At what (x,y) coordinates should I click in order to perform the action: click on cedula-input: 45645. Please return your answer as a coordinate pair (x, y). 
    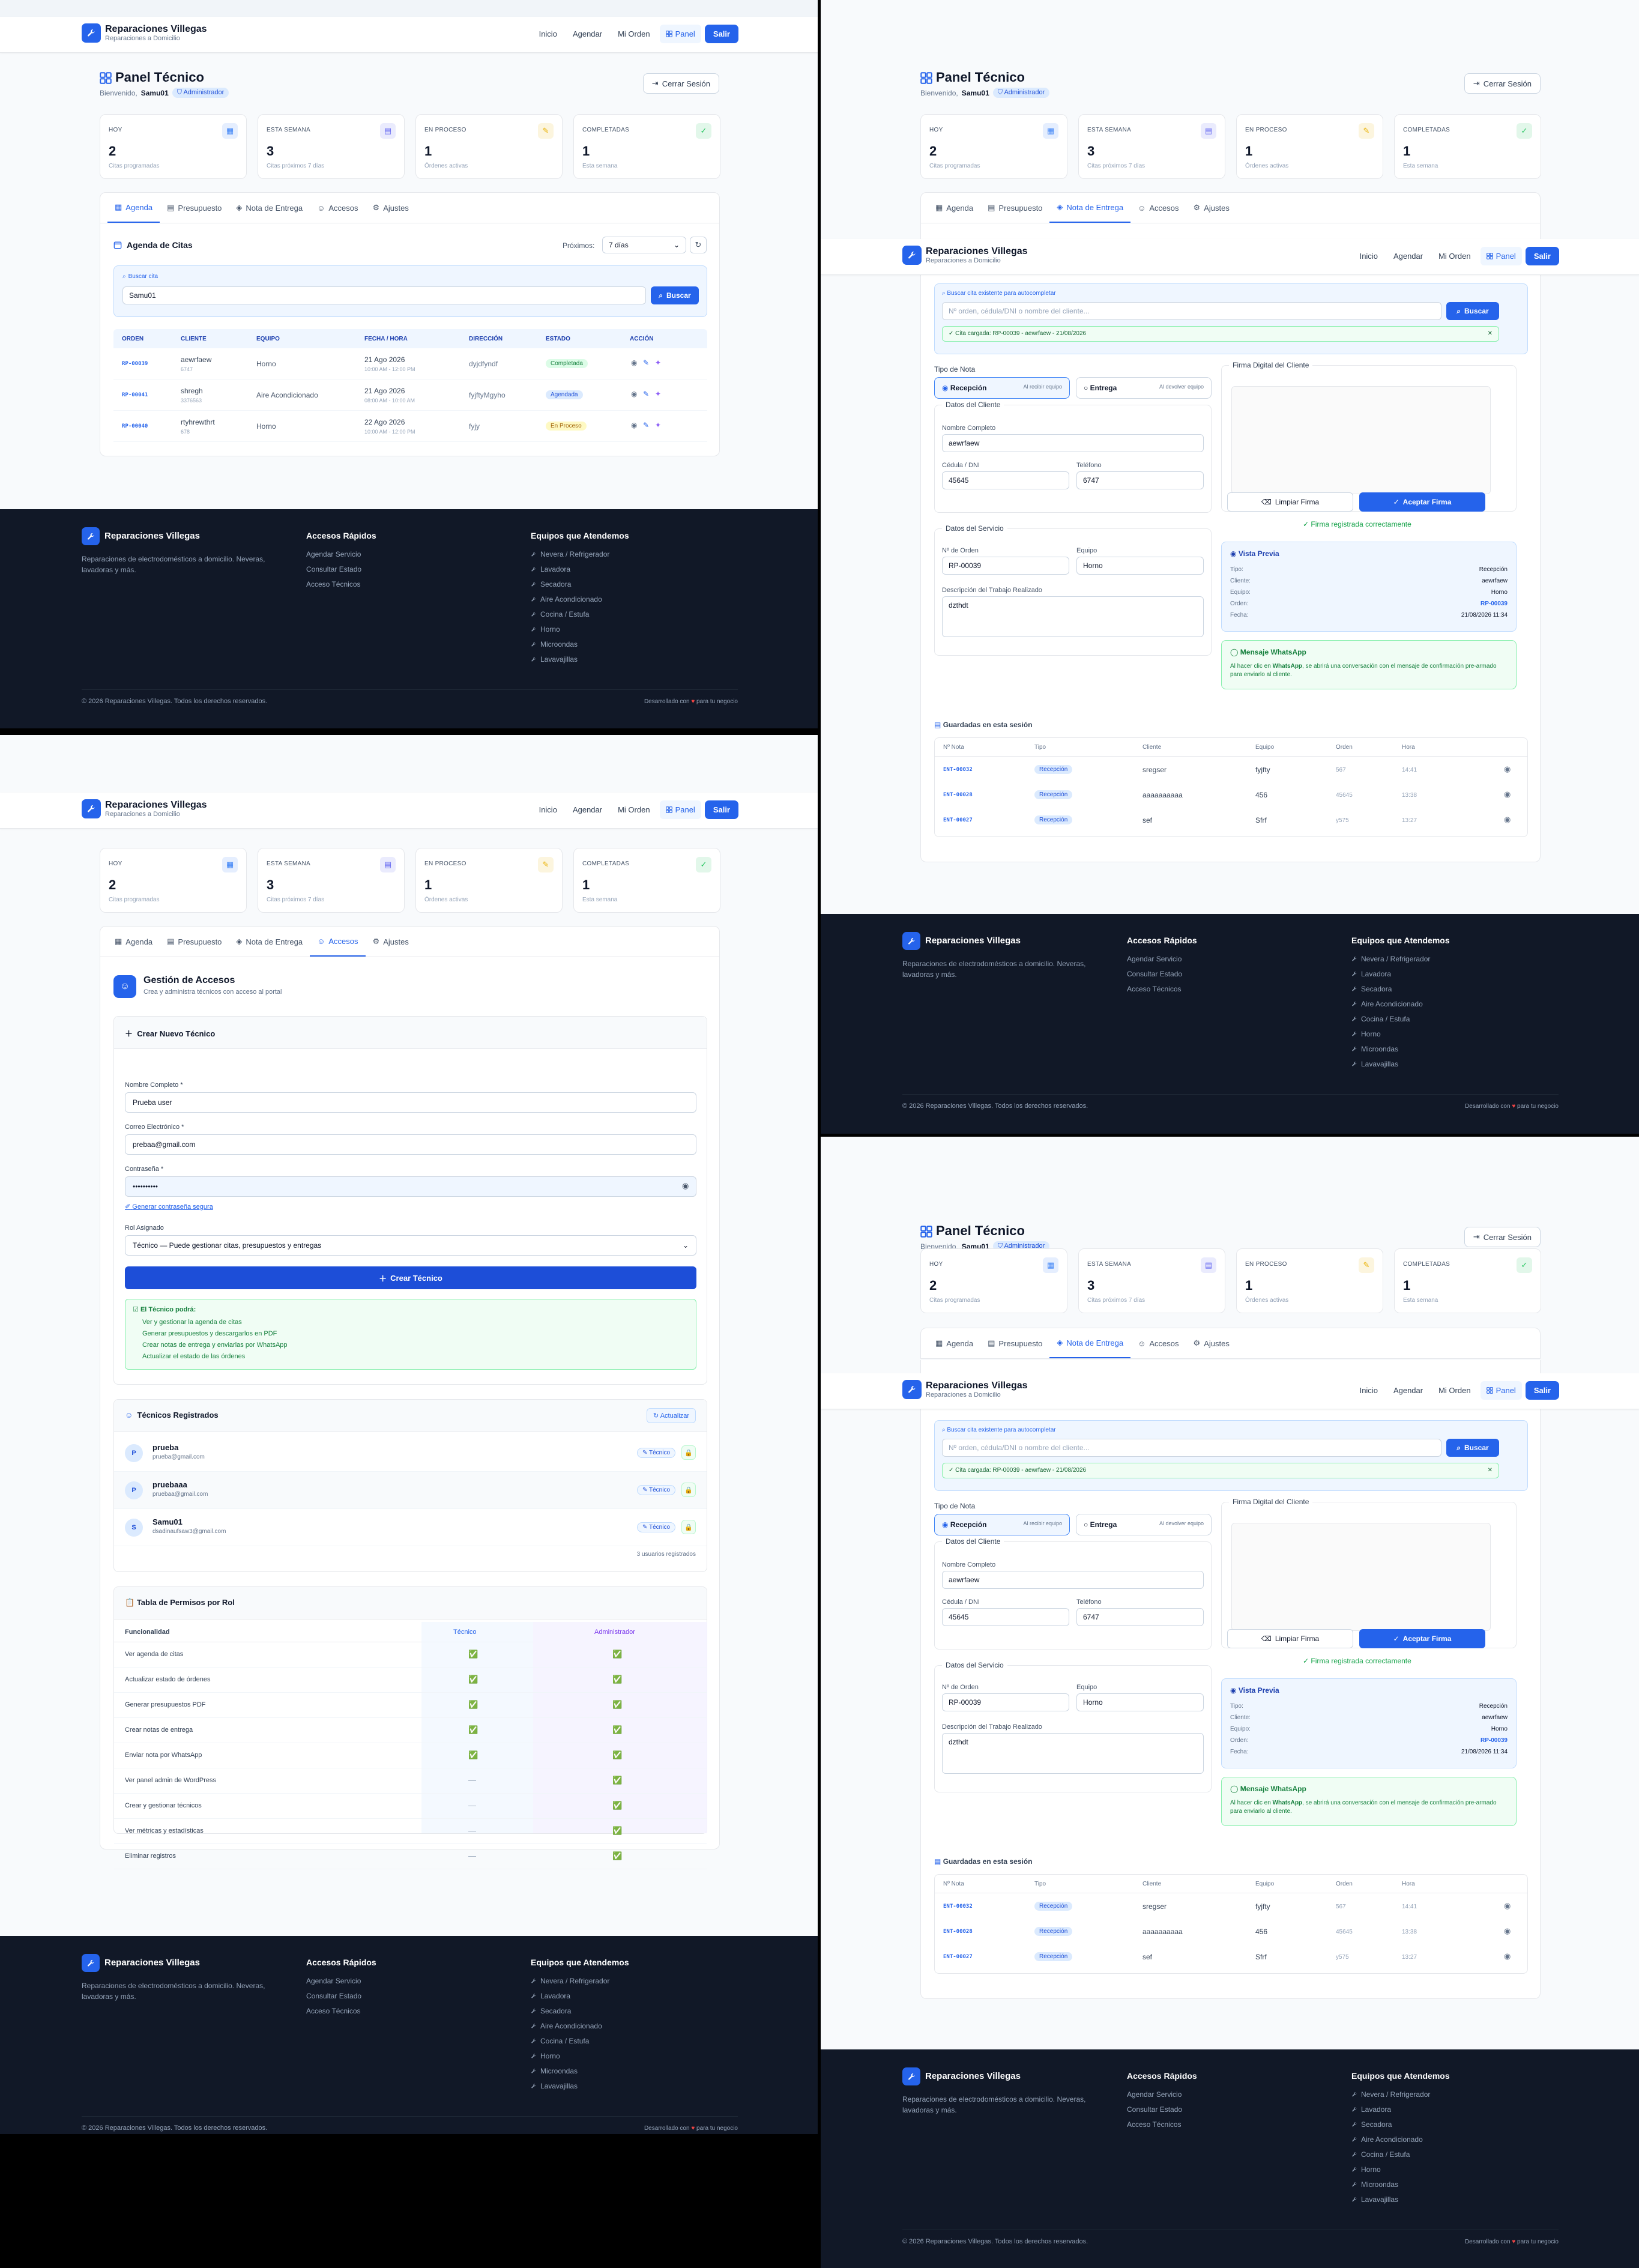
    Looking at the image, I should click on (1005, 480).